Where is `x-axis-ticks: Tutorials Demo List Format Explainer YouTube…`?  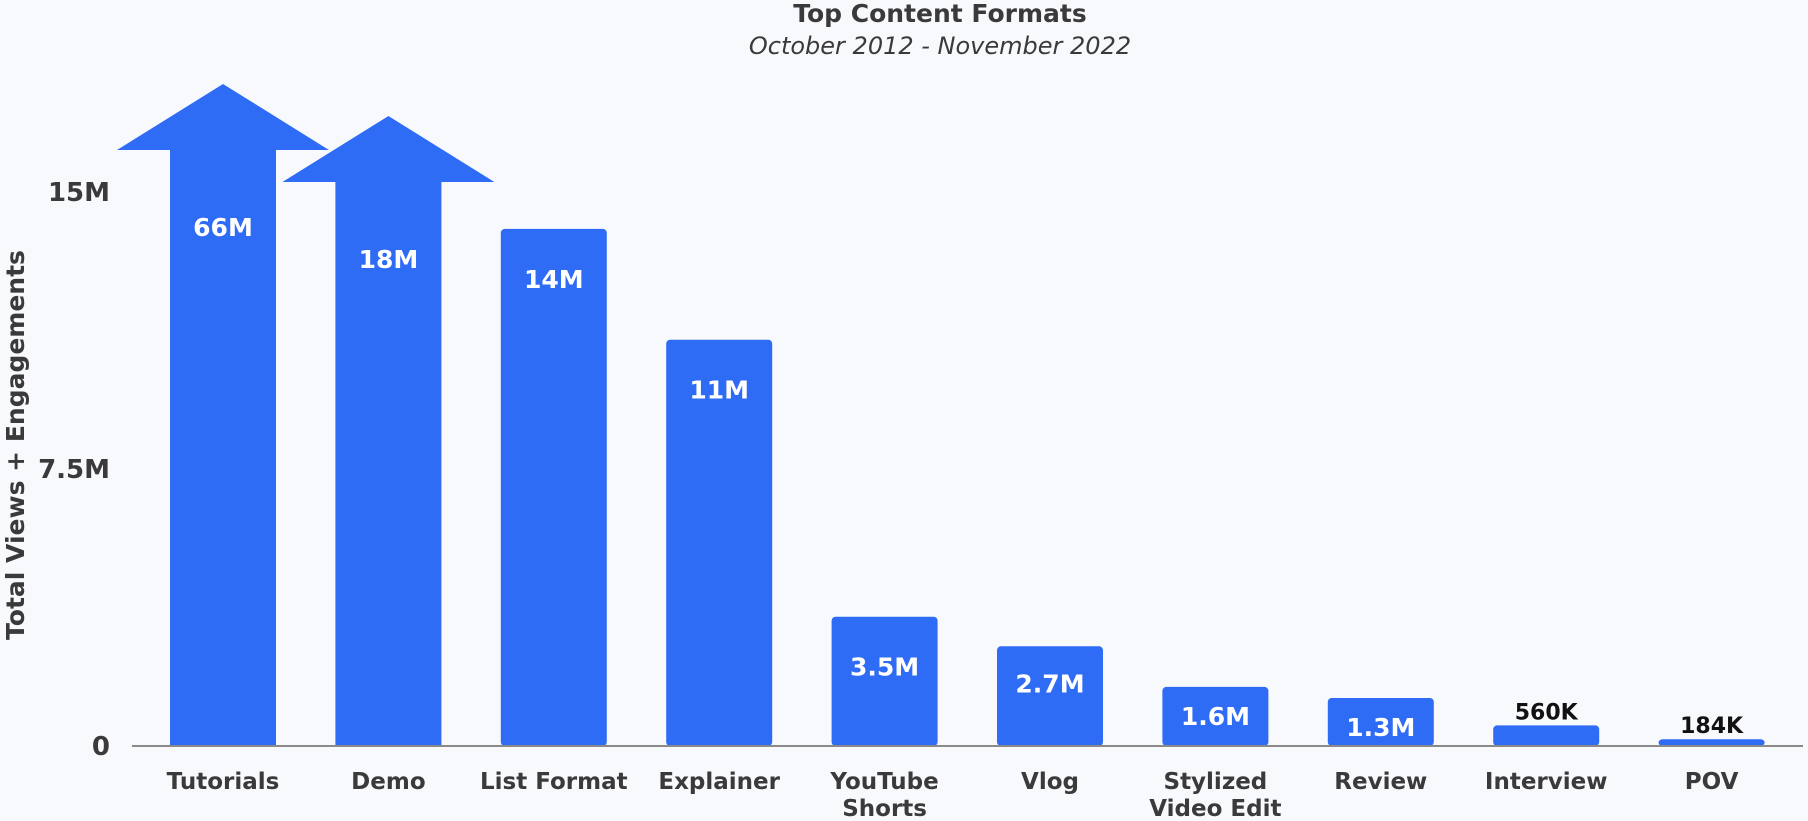
x-axis-ticks: Tutorials Demo List Format Explainer YouTube… is located at coordinates (953, 795).